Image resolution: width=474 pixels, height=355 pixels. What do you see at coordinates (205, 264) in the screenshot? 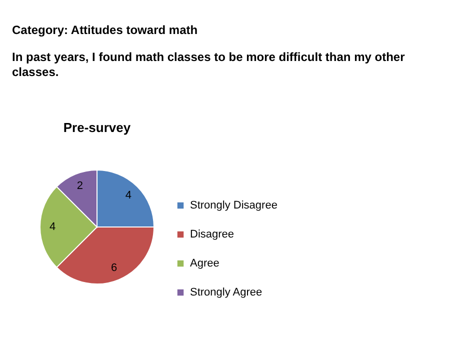
I see `legend-label: Agree` at bounding box center [205, 264].